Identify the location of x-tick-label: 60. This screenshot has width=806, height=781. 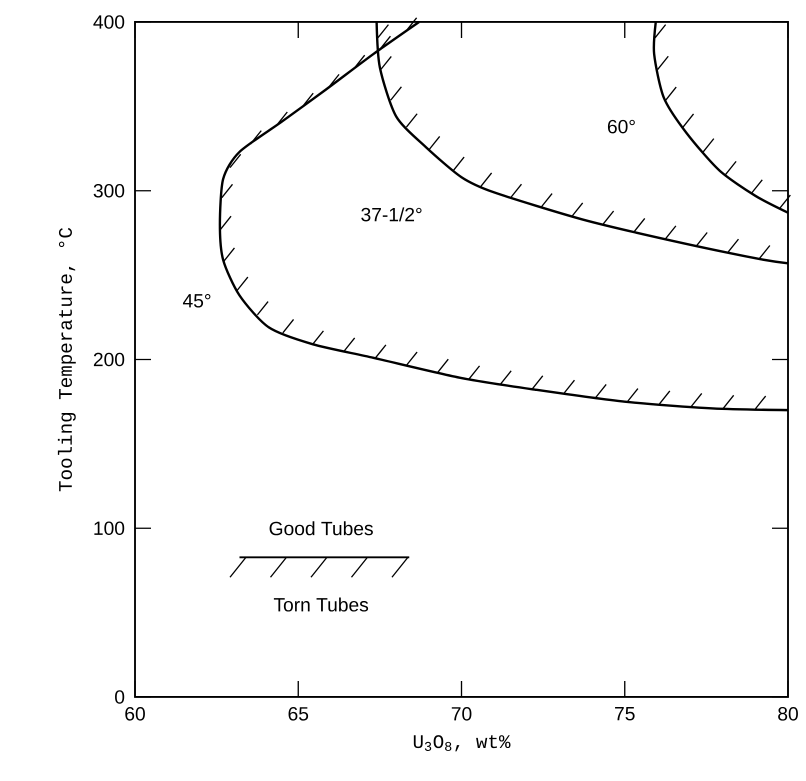
(135, 714).